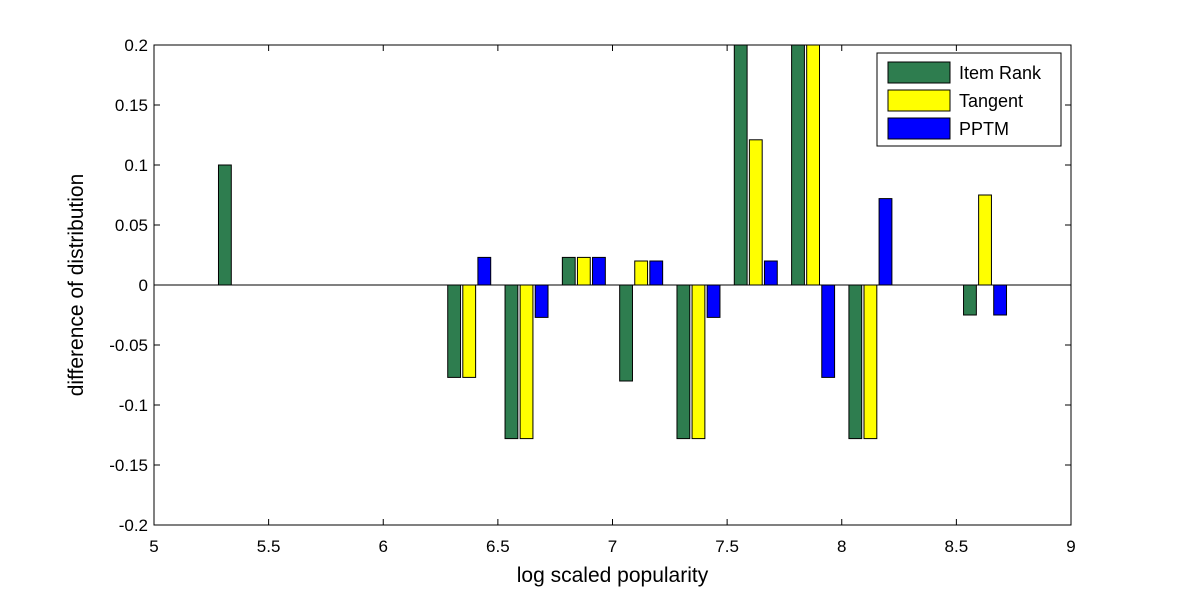 This screenshot has height=591, width=1183. I want to click on legend-label: Item Rank, so click(1000, 73).